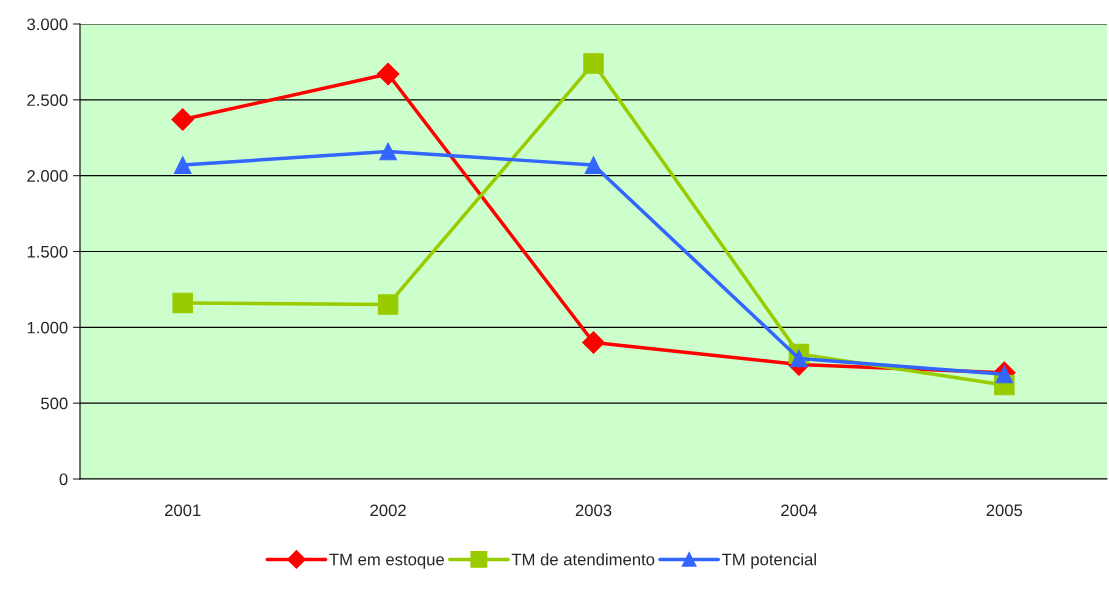 The width and height of the screenshot is (1109, 594). Describe the element at coordinates (388, 510) in the screenshot. I see `x-tick-label: 2002` at that location.